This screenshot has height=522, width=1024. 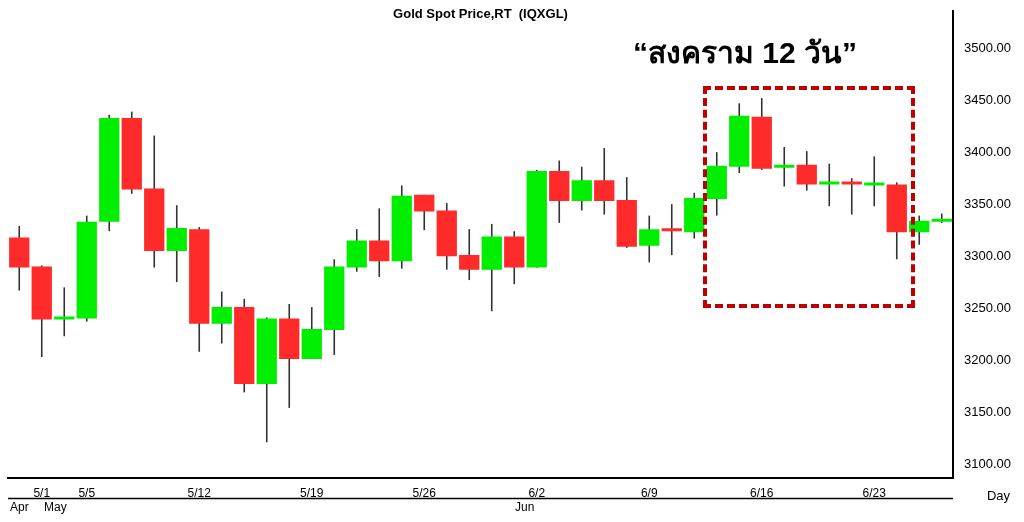 What do you see at coordinates (537, 493) in the screenshot?
I see `x-tick-label: 6/2` at bounding box center [537, 493].